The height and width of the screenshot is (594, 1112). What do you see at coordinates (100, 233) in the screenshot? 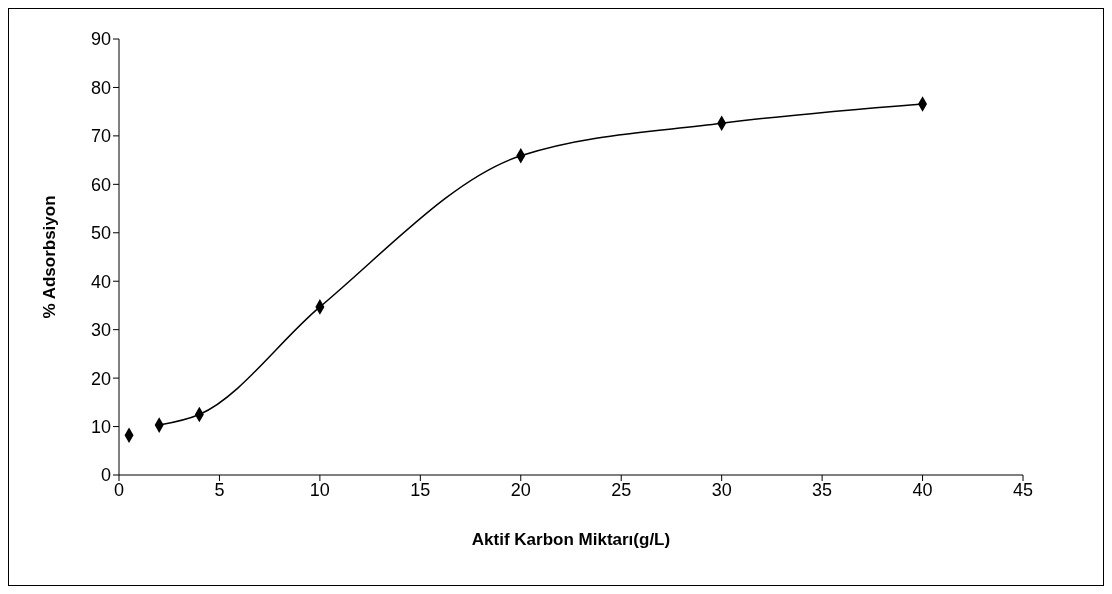
I see `y-tick-label: 50` at bounding box center [100, 233].